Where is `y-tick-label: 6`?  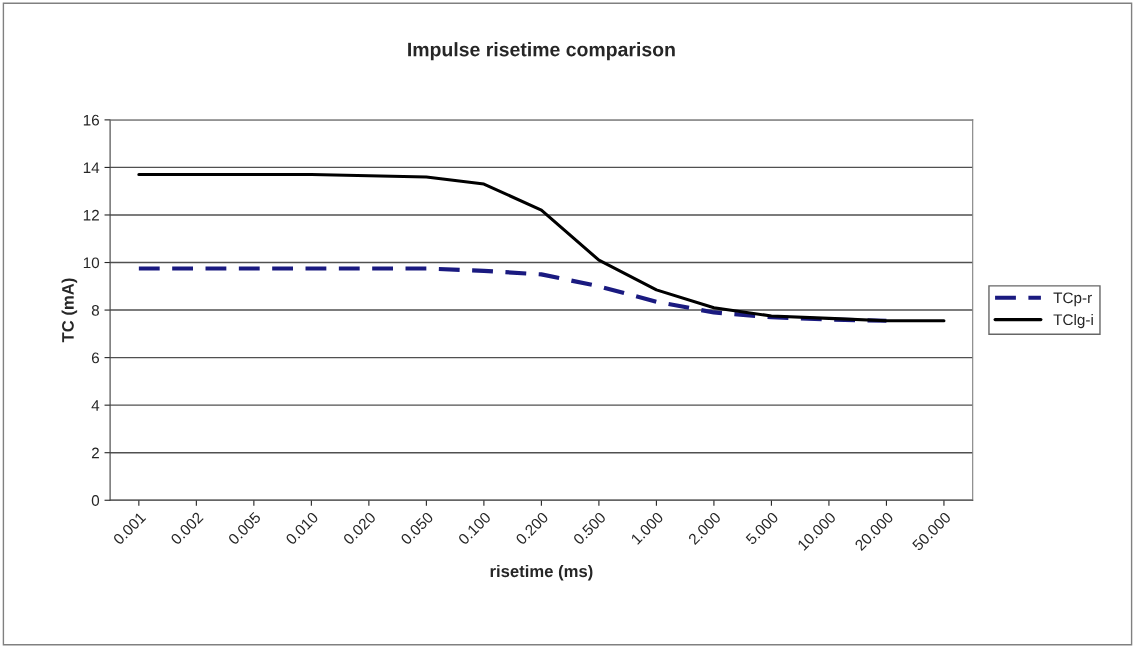
y-tick-label: 6 is located at coordinates (95, 358).